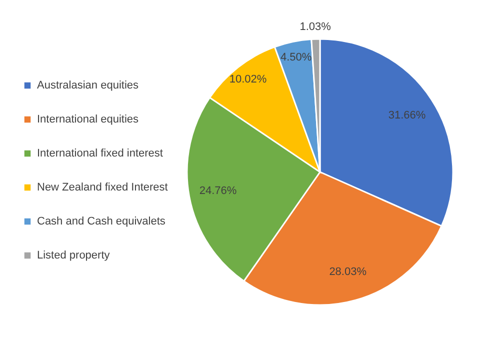 This screenshot has height=360, width=481. What do you see at coordinates (88, 120) in the screenshot?
I see `legend-label: International equities` at bounding box center [88, 120].